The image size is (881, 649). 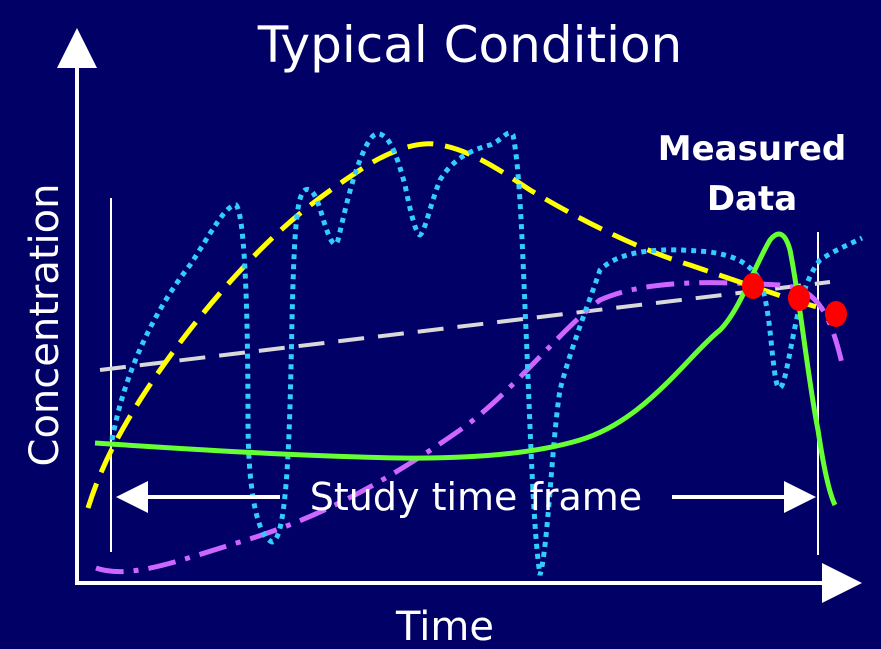 I want to click on y-axis-label: Concentration, so click(x=45, y=325).